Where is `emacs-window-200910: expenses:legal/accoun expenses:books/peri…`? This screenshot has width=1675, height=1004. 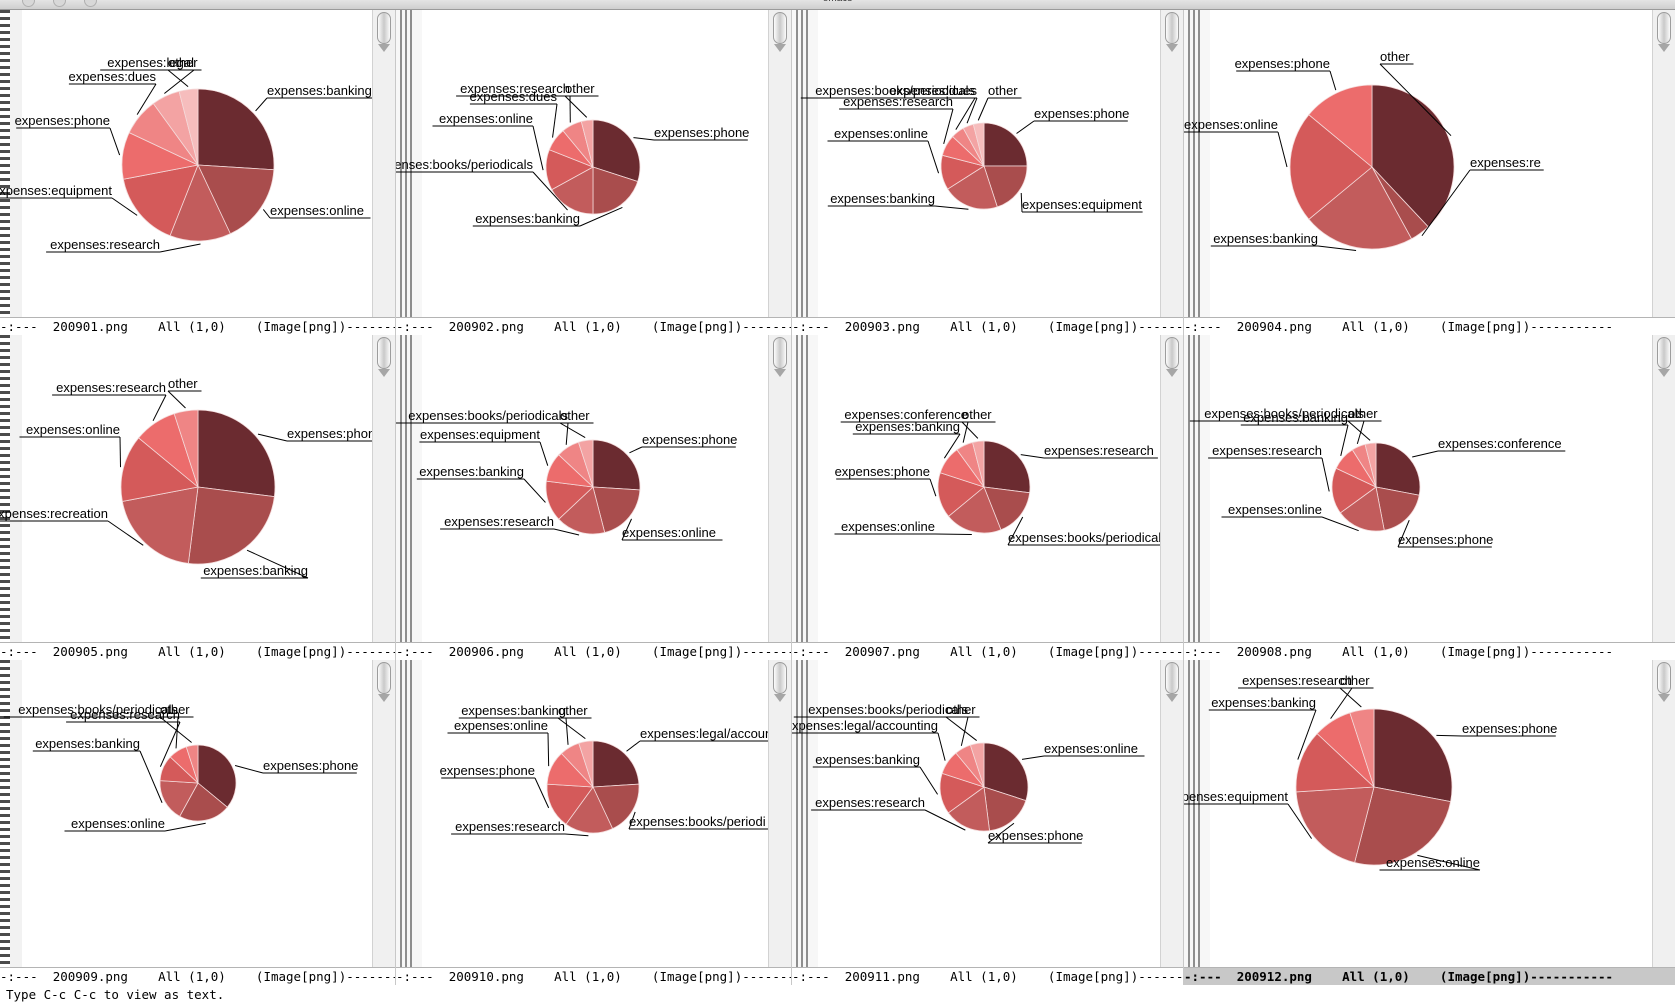
emacs-window-200910: expenses:legal/accoun expenses:books/peri… is located at coordinates (594, 822).